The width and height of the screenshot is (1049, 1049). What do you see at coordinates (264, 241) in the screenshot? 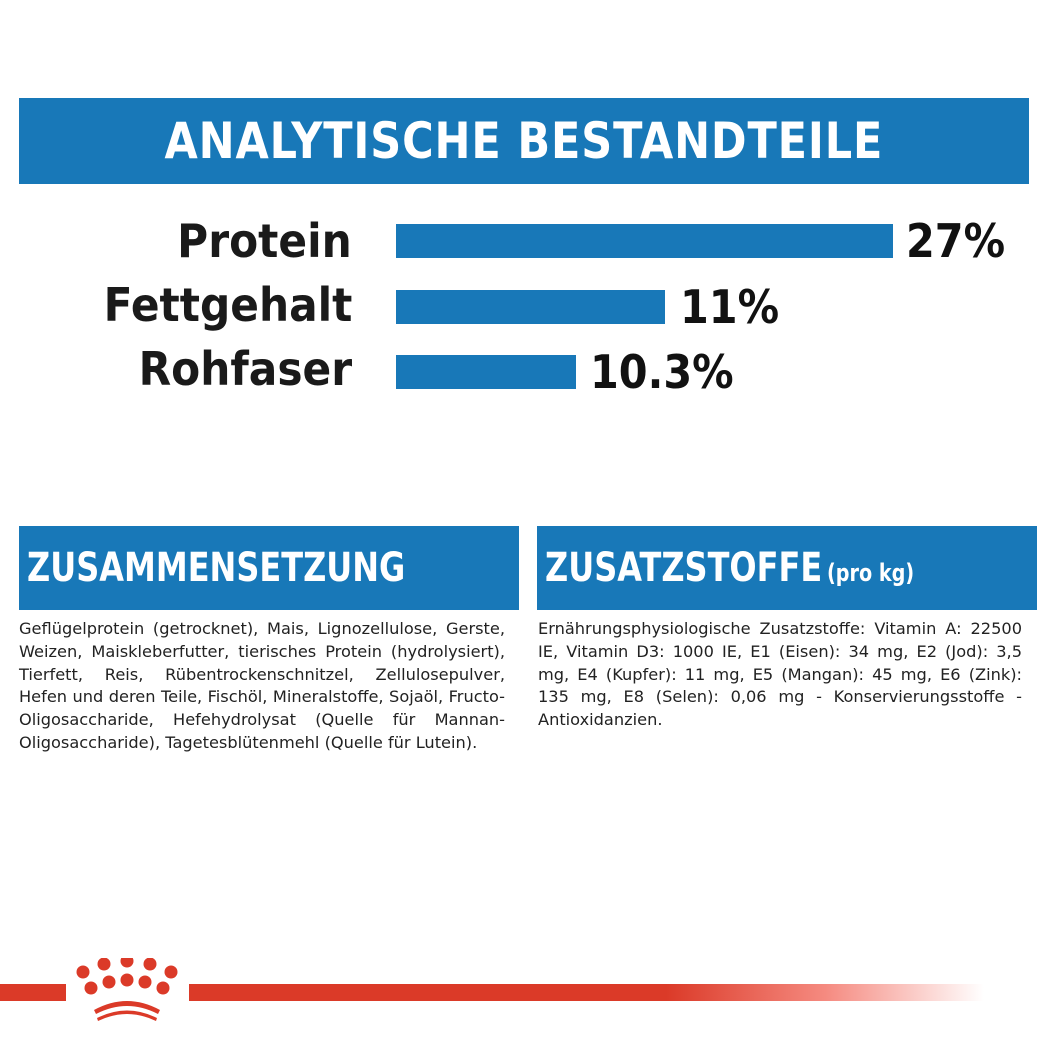
I see `row-label-protein: Protein` at bounding box center [264, 241].